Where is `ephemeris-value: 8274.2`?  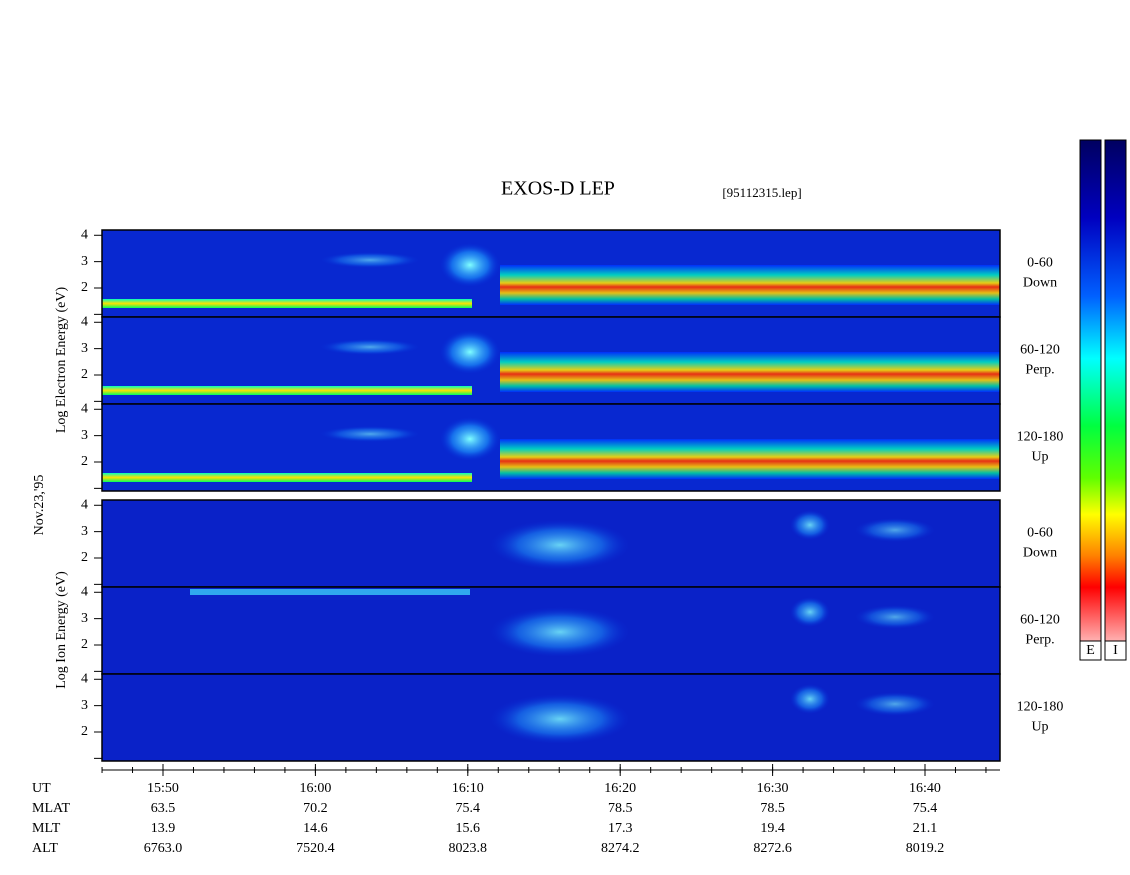
ephemeris-value: 8274.2 is located at coordinates (620, 848).